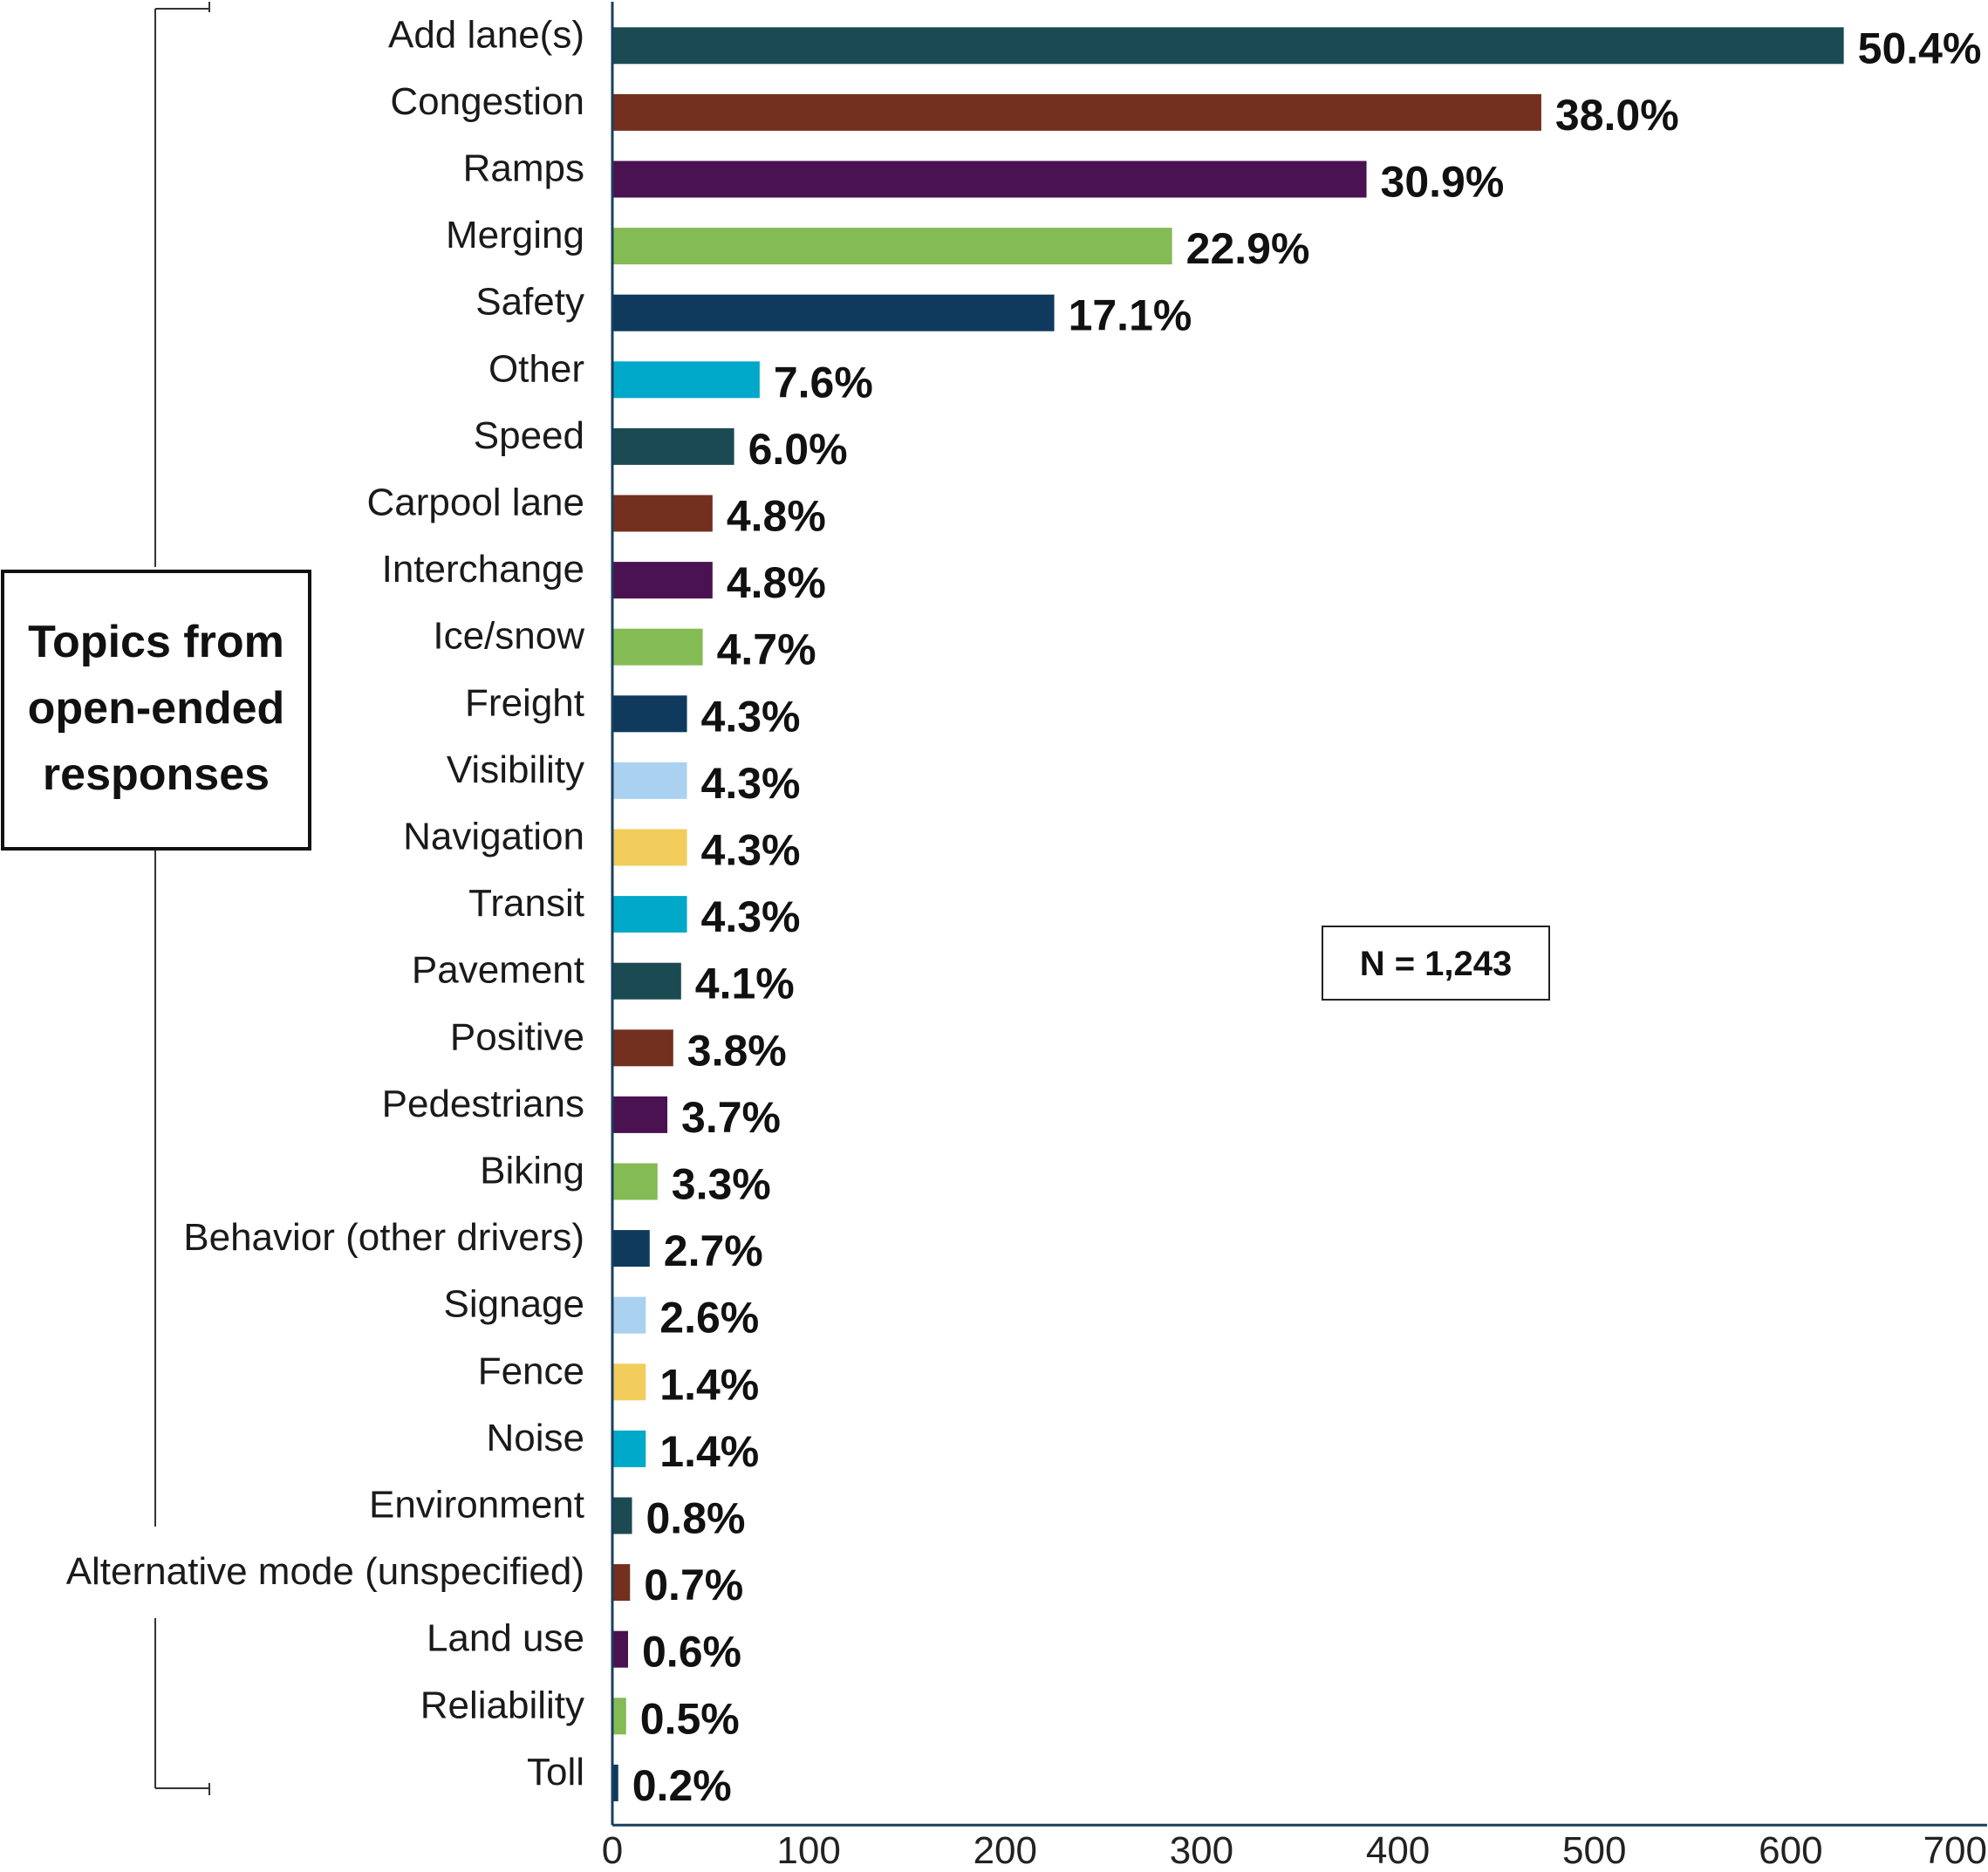 The width and height of the screenshot is (1988, 1872). What do you see at coordinates (798, 449) in the screenshot?
I see `data-label: 6.0%` at bounding box center [798, 449].